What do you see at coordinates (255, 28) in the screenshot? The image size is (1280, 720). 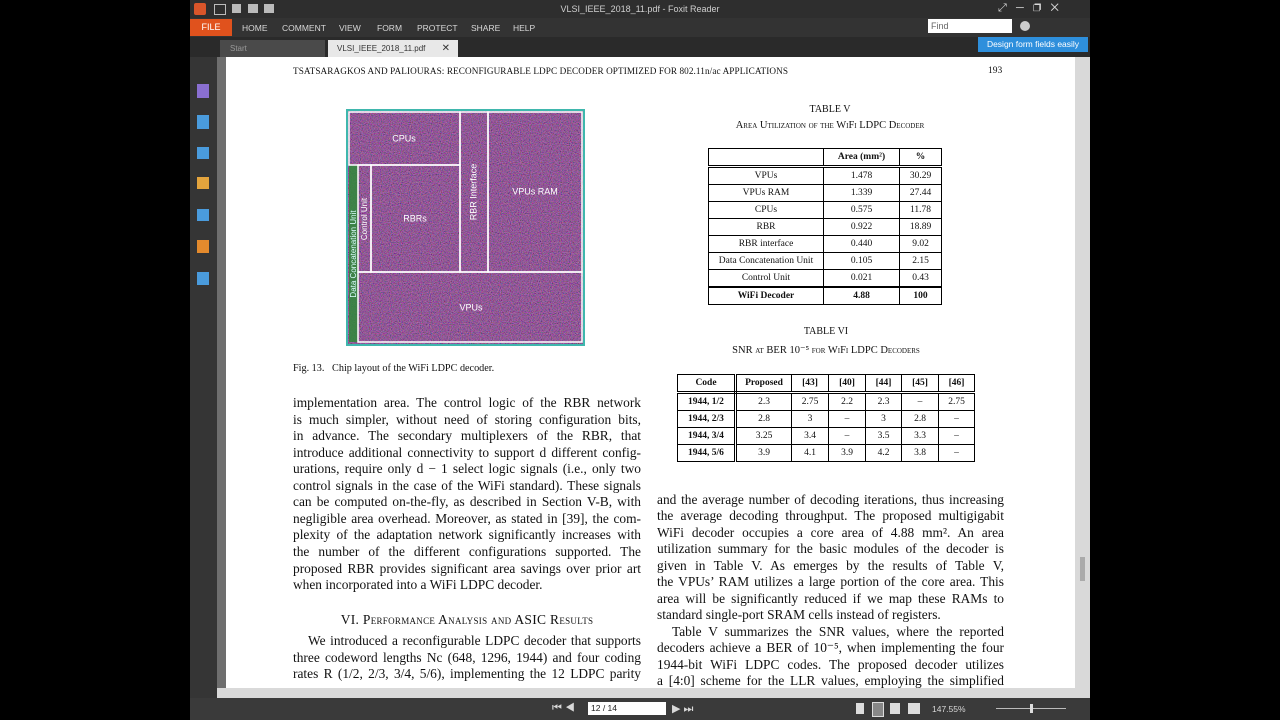 I see `menu-item: HOME` at bounding box center [255, 28].